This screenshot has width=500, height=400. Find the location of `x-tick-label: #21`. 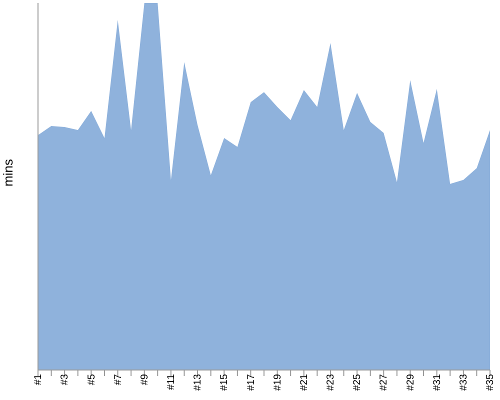

x-tick-label: #21 is located at coordinates (304, 382).